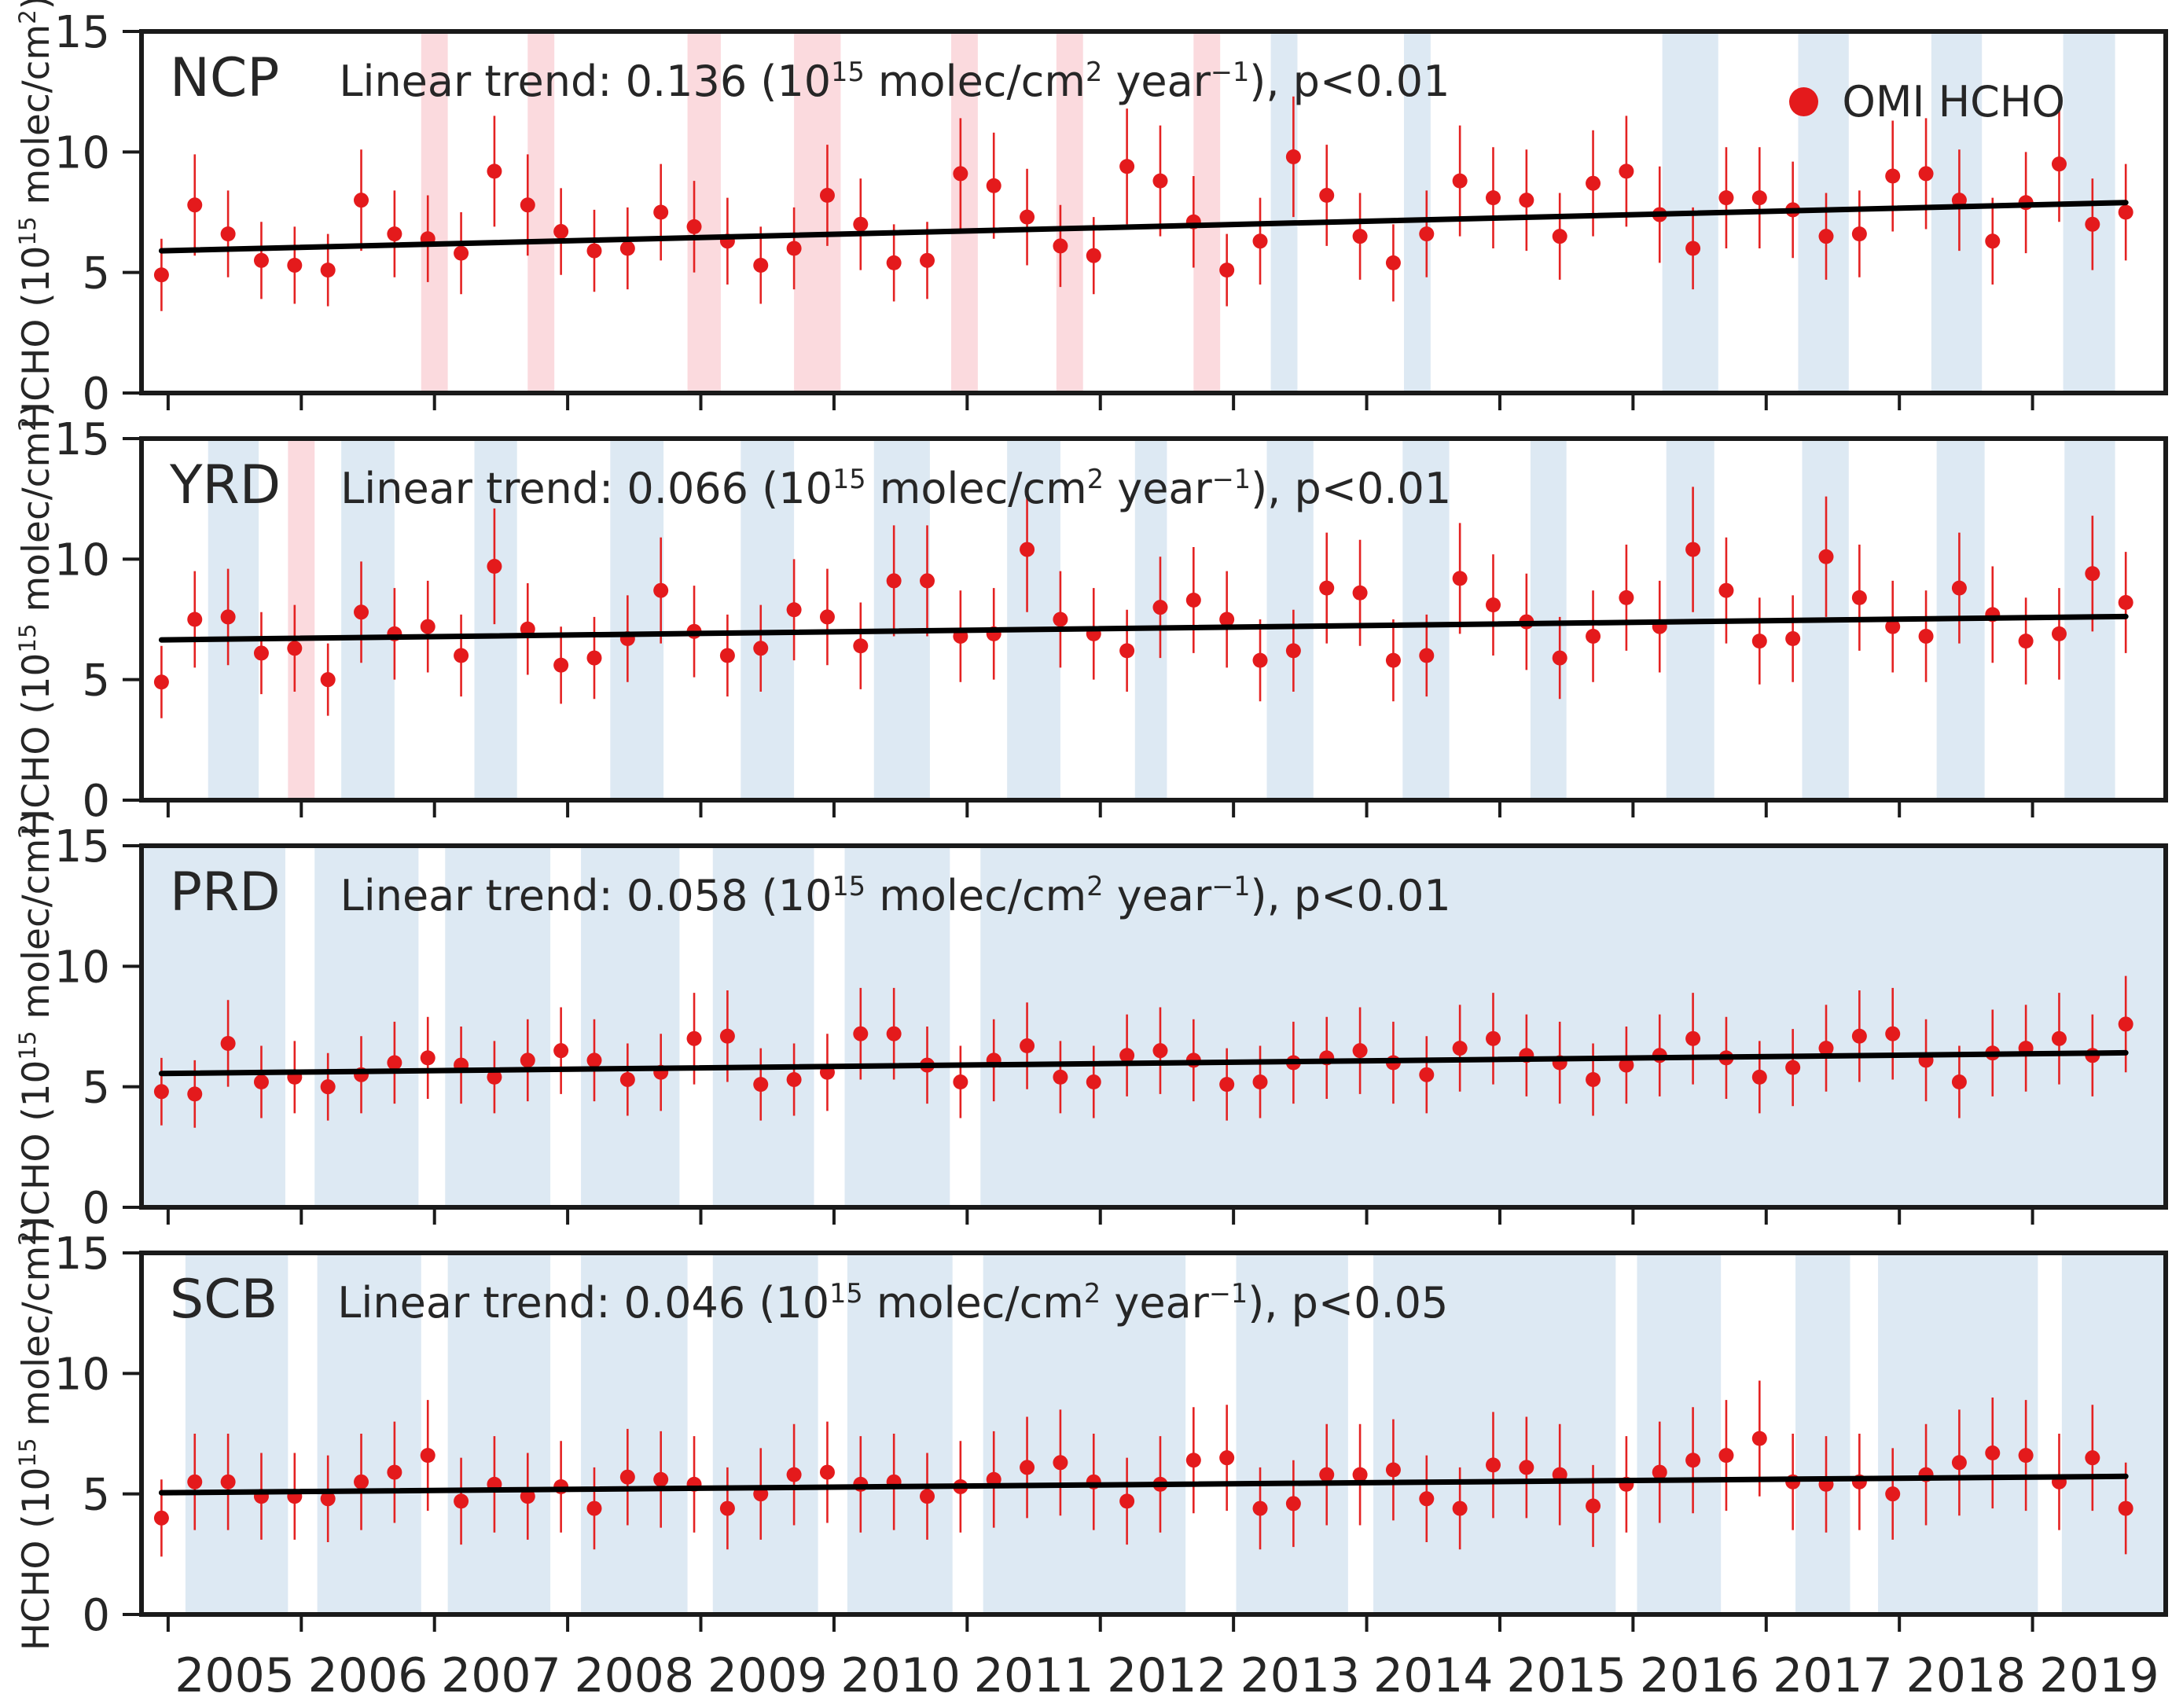 The width and height of the screenshot is (2172, 1708). What do you see at coordinates (1143, 227) in the screenshot?
I see `trend-line` at bounding box center [1143, 227].